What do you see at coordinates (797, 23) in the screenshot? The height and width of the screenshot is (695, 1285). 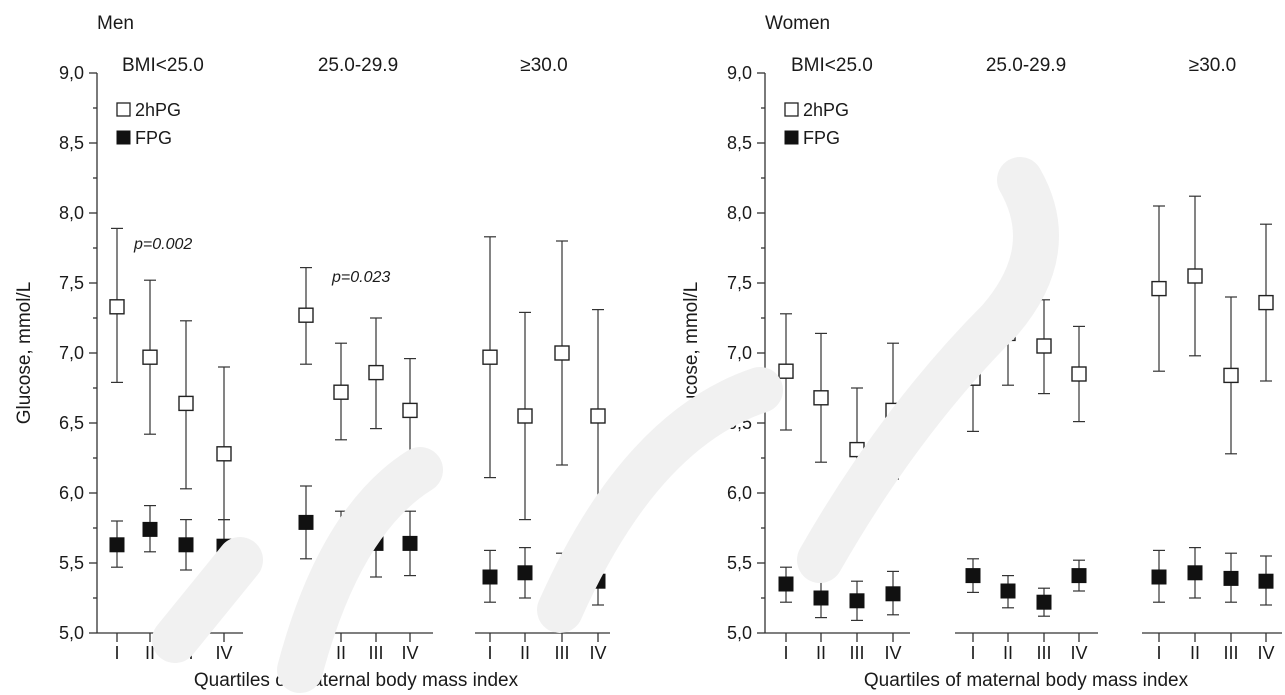 I see `panel-title: Women` at bounding box center [797, 23].